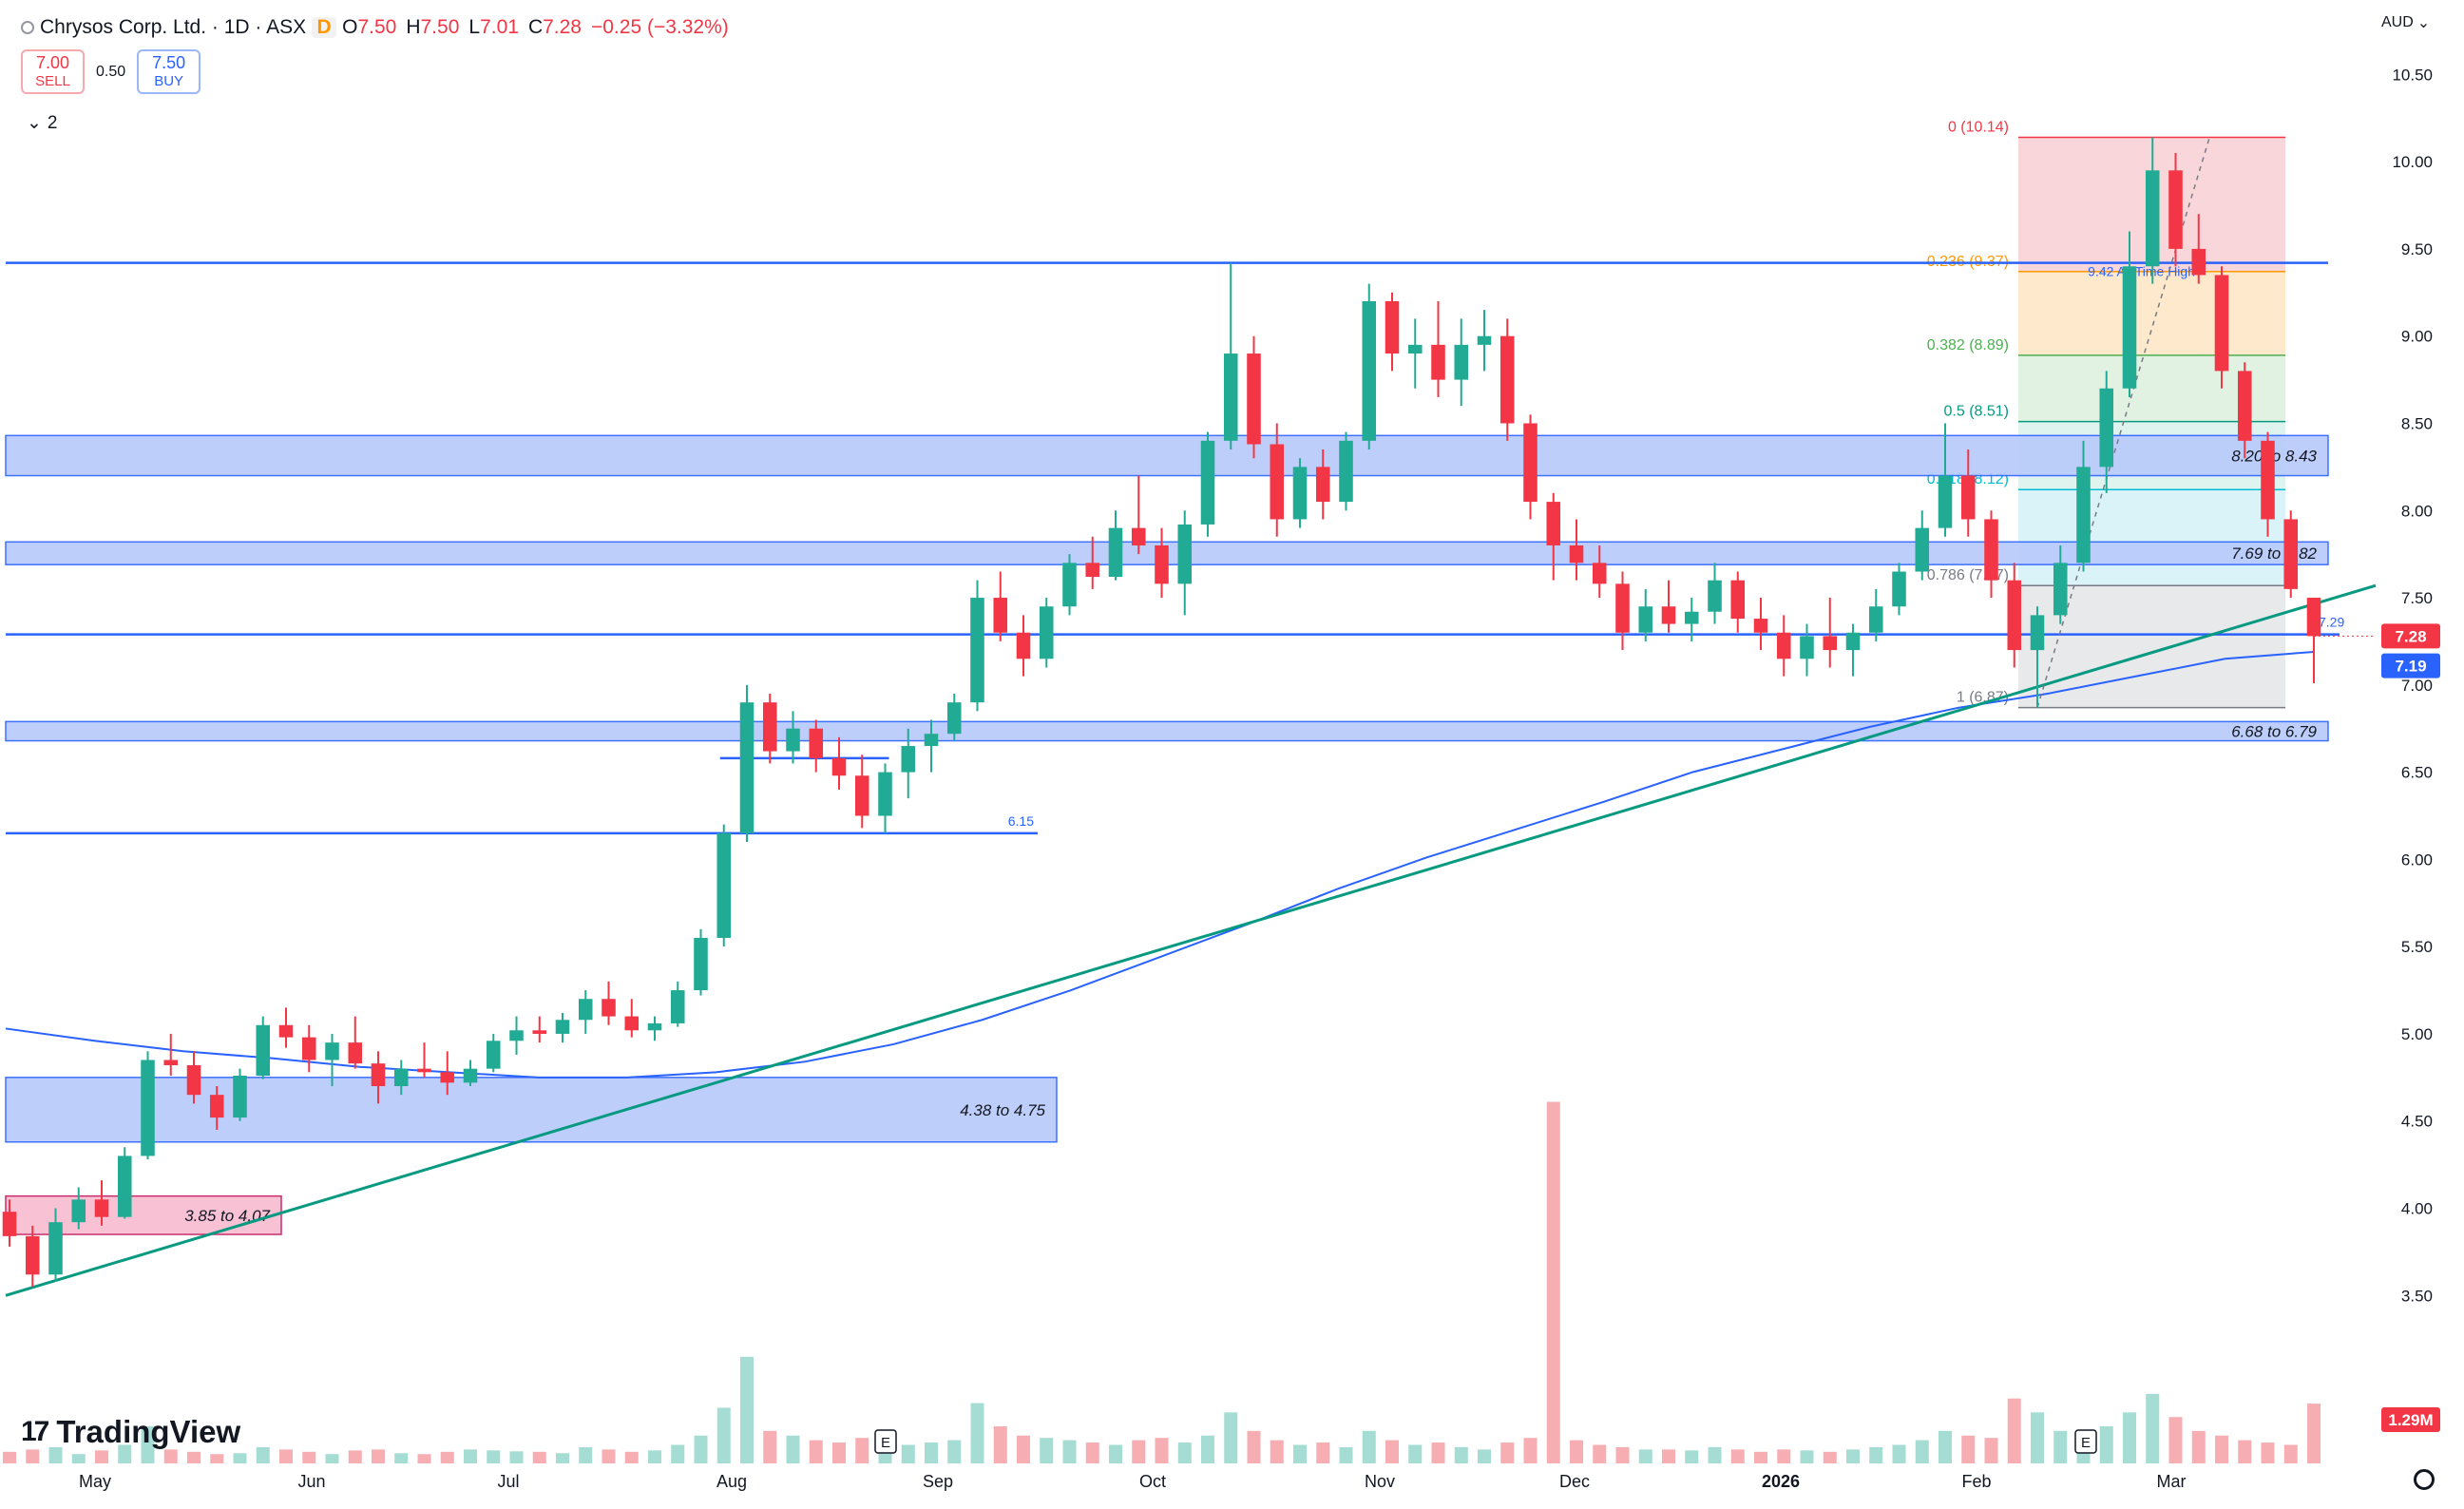 This screenshot has width=2464, height=1509. What do you see at coordinates (2424, 1479) in the screenshot?
I see `settings-gear-icon` at bounding box center [2424, 1479].